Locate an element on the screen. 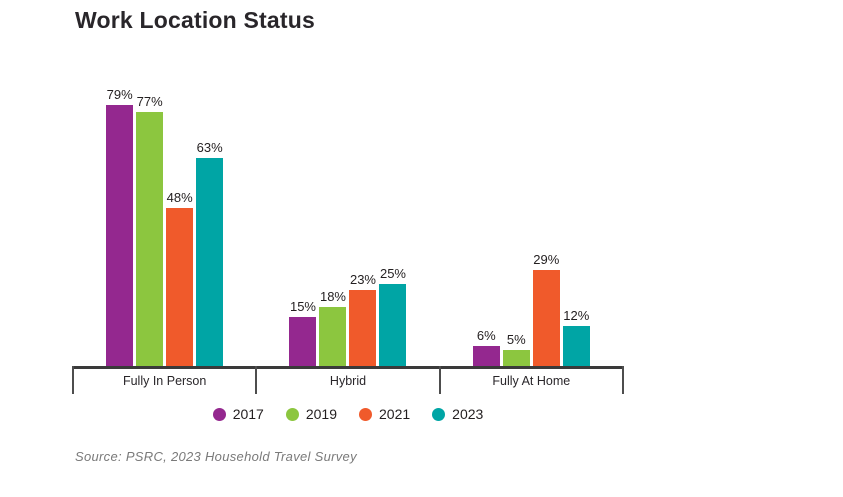 The height and width of the screenshot is (497, 843). bar-with-label: 6% is located at coordinates (486, 347).